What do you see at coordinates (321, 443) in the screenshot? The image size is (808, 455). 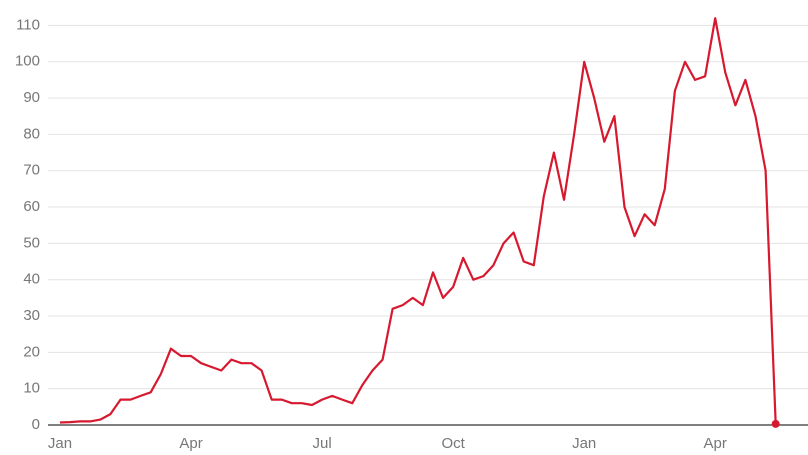 I see `x-tick-label: Jul` at bounding box center [321, 443].